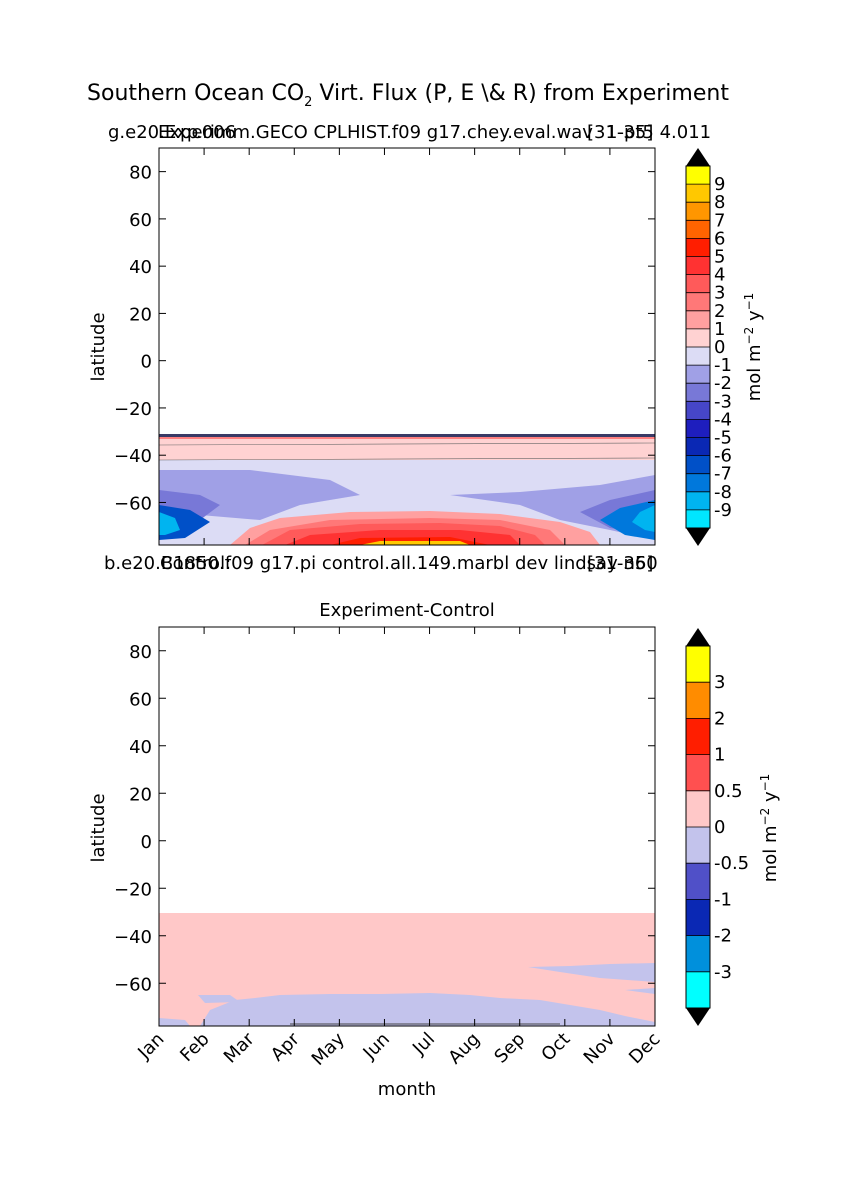 The width and height of the screenshot is (864, 1179). I want to click on top-colorbar-label-level: 1, so click(719, 329).